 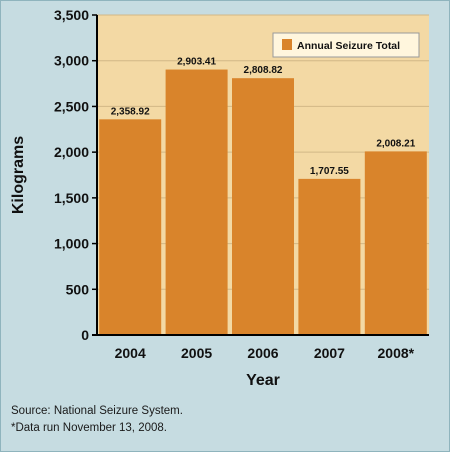 I want to click on legend: Annual Seizure Total, so click(x=346, y=45).